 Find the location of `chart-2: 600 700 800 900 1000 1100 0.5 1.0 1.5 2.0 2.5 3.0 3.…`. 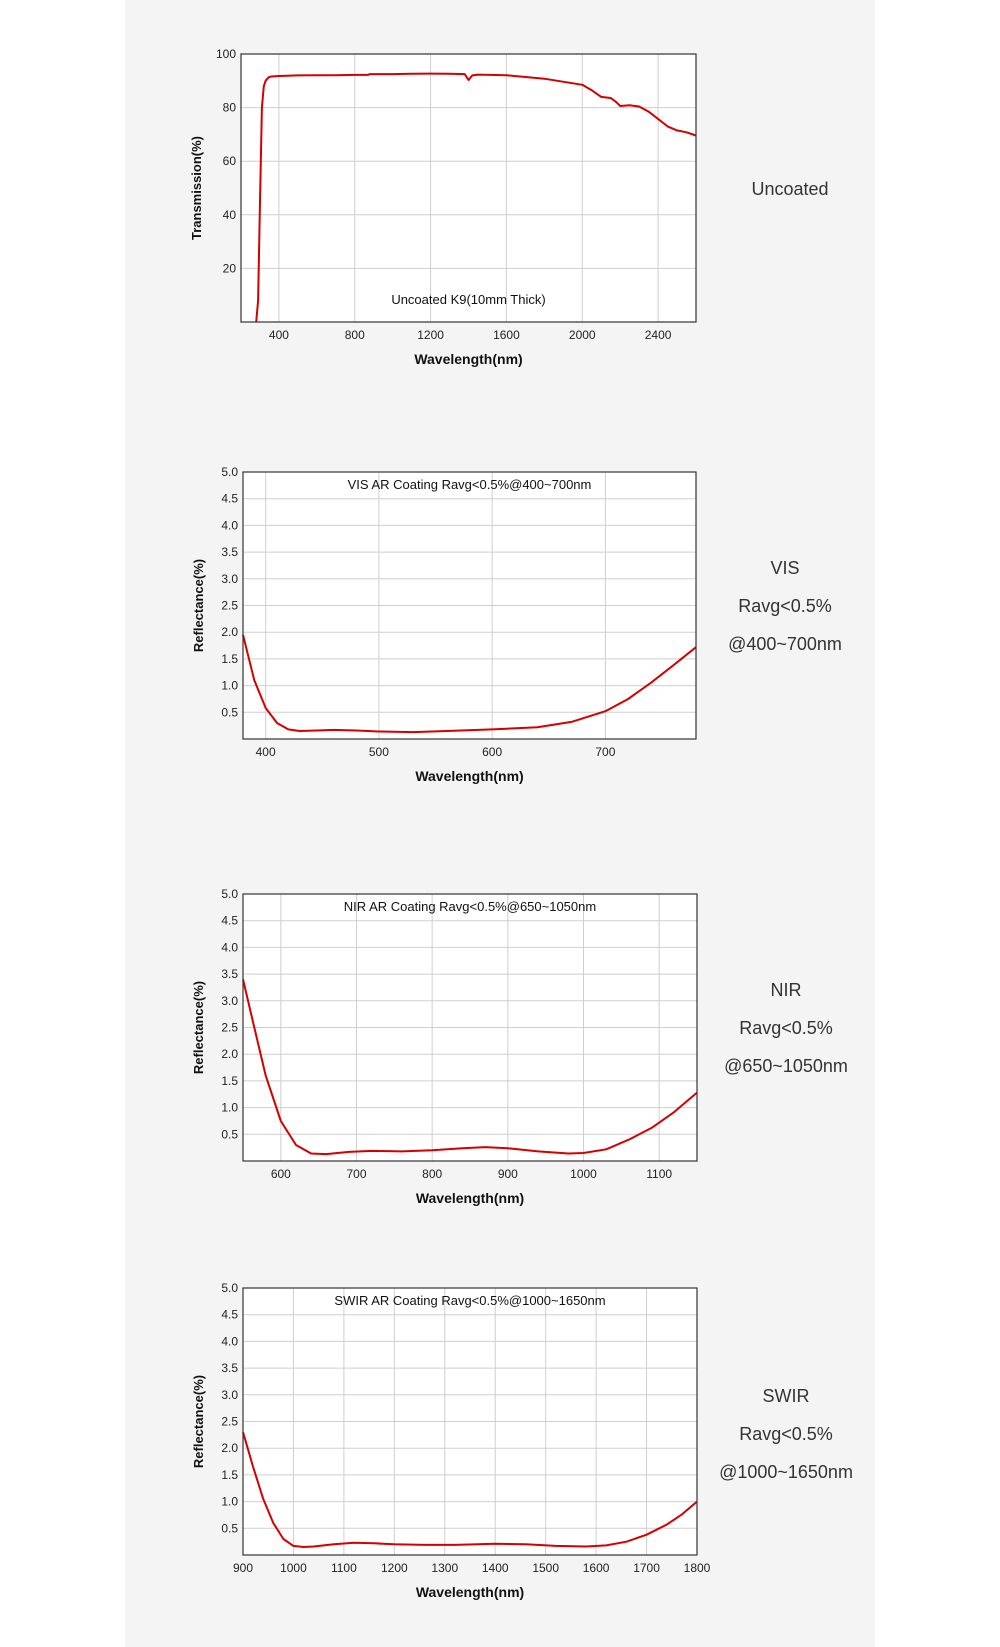

chart-2: 600 700 800 900 1000 1100 0.5 1.0 1.5 2.0 2.5 3.0 3.… is located at coordinates (444, 1046).